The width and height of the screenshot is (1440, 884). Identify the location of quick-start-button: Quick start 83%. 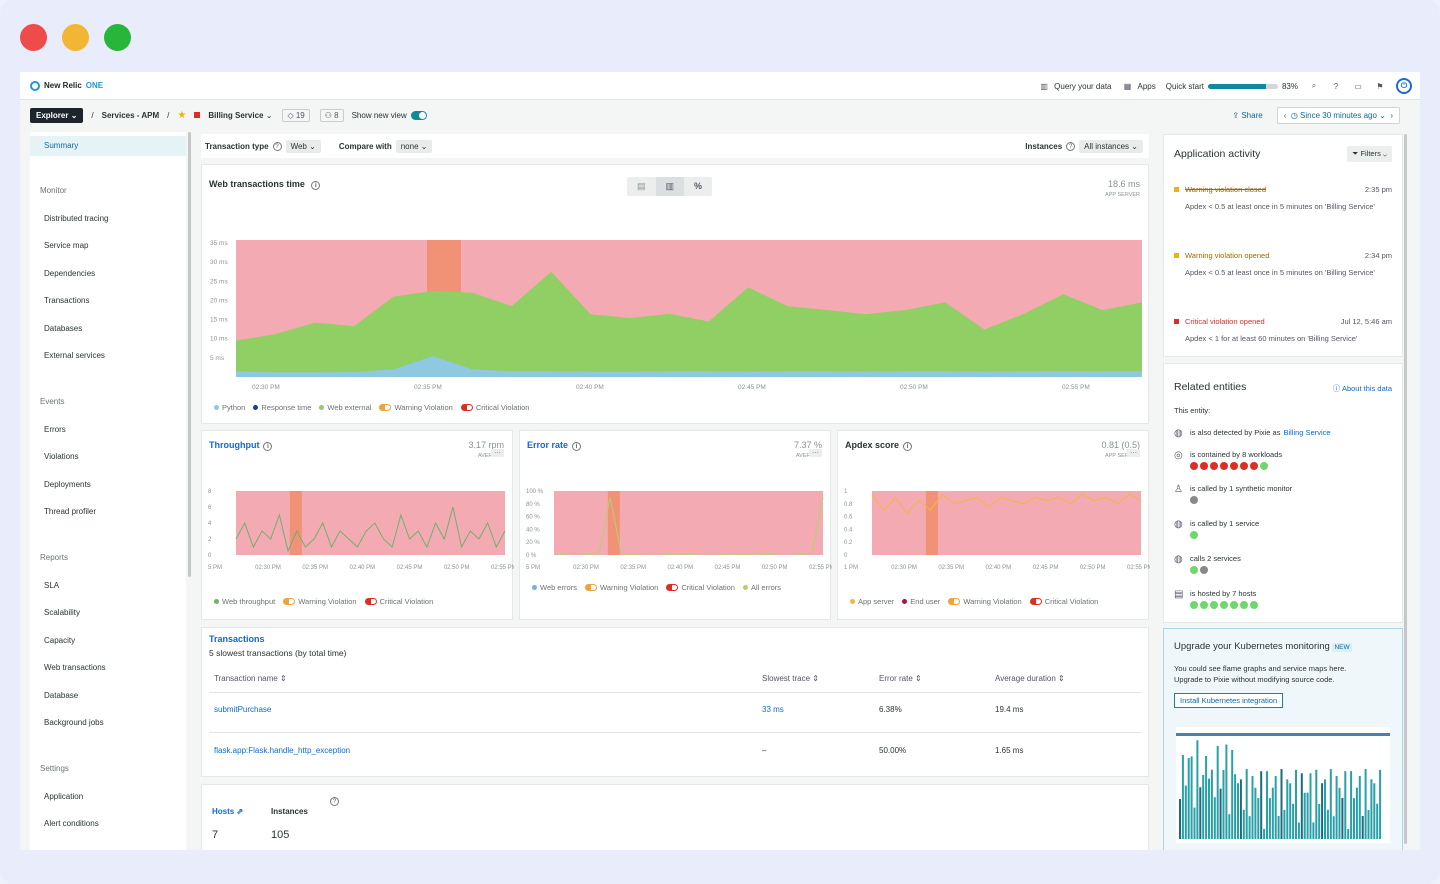
(1232, 86).